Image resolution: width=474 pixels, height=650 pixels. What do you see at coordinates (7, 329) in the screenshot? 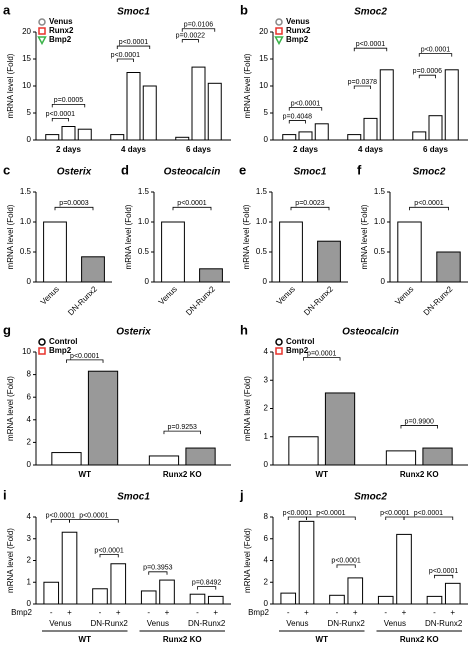
I see `panel-letter: g` at bounding box center [7, 329].